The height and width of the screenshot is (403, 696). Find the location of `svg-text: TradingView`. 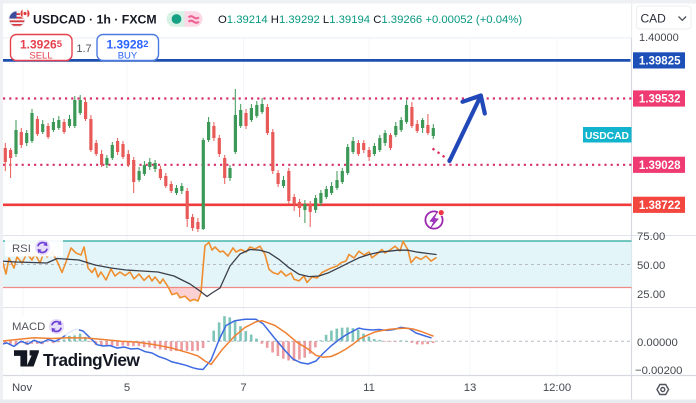

svg-text: TradingView is located at coordinates (92, 360).